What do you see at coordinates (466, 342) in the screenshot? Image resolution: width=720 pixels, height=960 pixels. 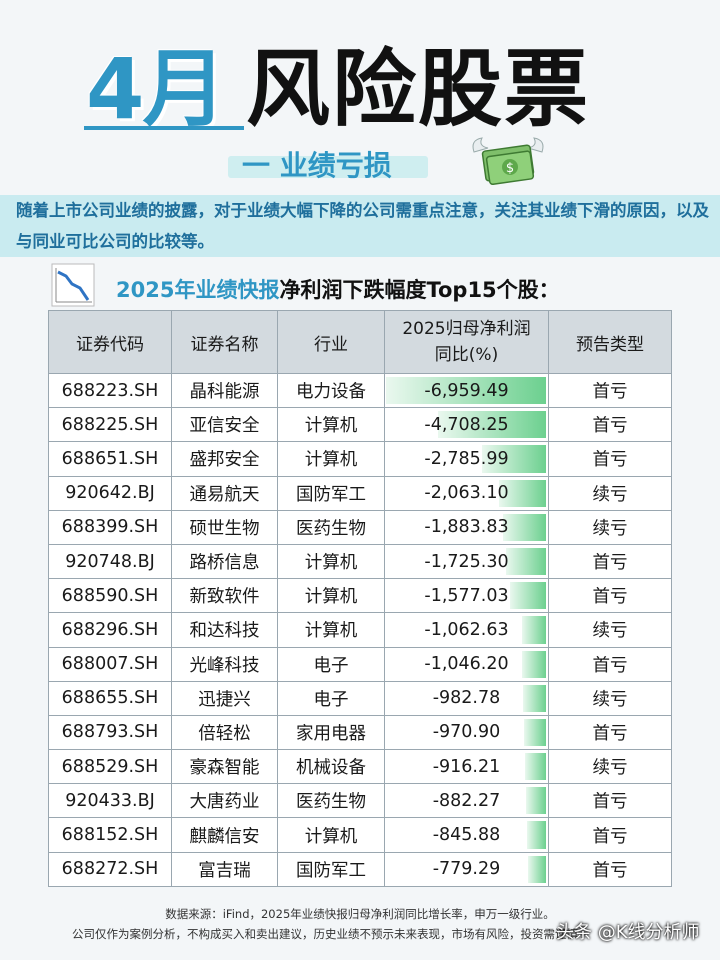 I see `col-profit-header: 2025归母净利润 同比(%)` at bounding box center [466, 342].